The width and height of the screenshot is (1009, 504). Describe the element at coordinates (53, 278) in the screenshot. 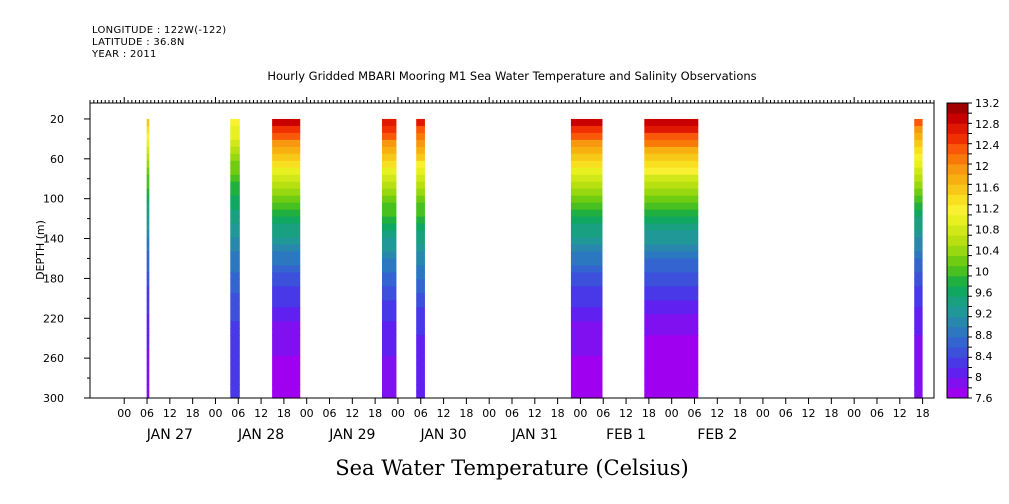

I see `y-tick-label: 180` at that location.